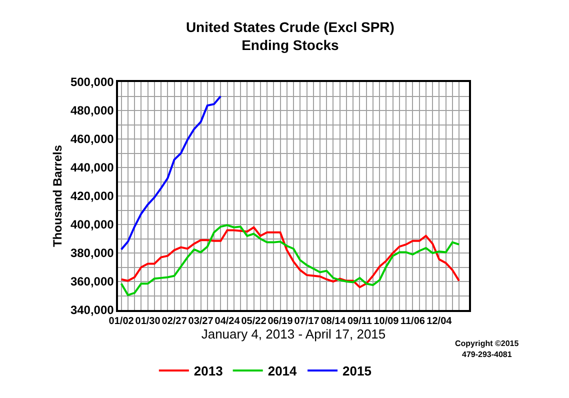  Describe the element at coordinates (92, 281) in the screenshot. I see `y-tick-label: 360,000` at that location.